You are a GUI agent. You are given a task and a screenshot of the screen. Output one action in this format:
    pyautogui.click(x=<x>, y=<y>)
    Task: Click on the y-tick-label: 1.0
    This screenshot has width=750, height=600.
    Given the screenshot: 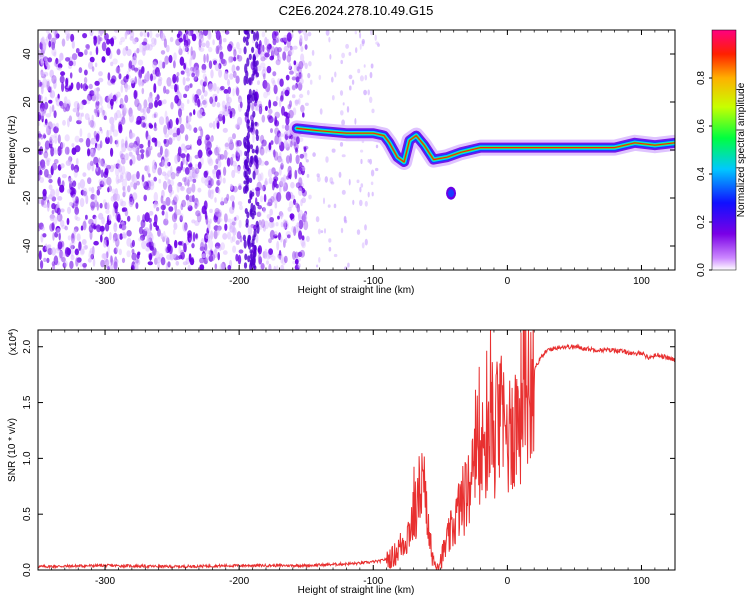 What is the action you would take?
    pyautogui.click(x=27, y=458)
    